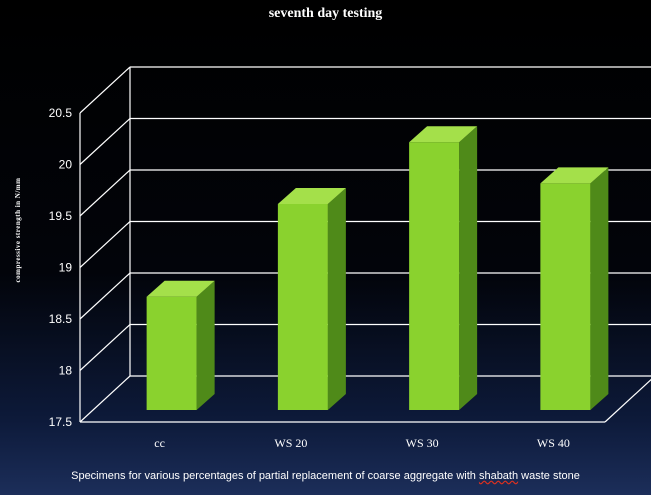 This screenshot has width=651, height=495. What do you see at coordinates (549, 476) in the screenshot?
I see `x-axis-label-after: waste stone` at bounding box center [549, 476].